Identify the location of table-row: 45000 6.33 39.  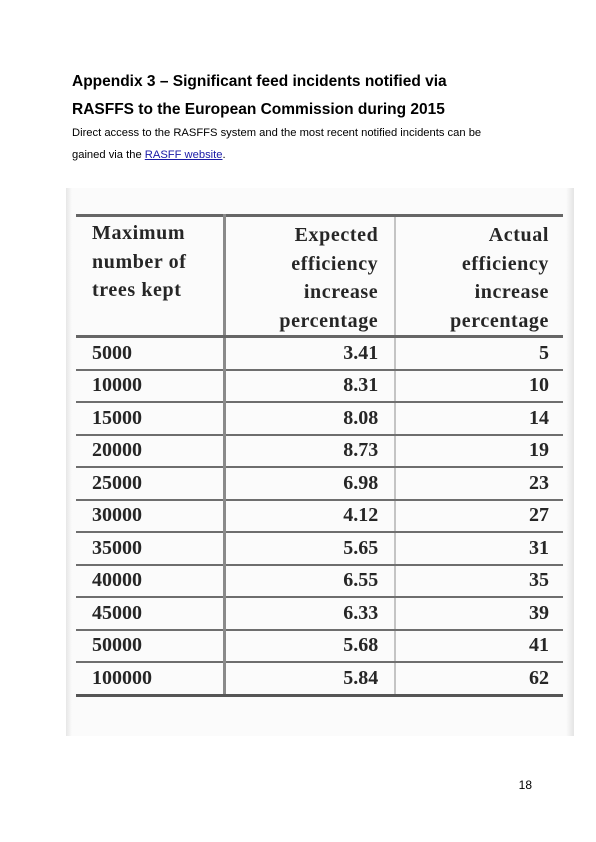
(319, 614).